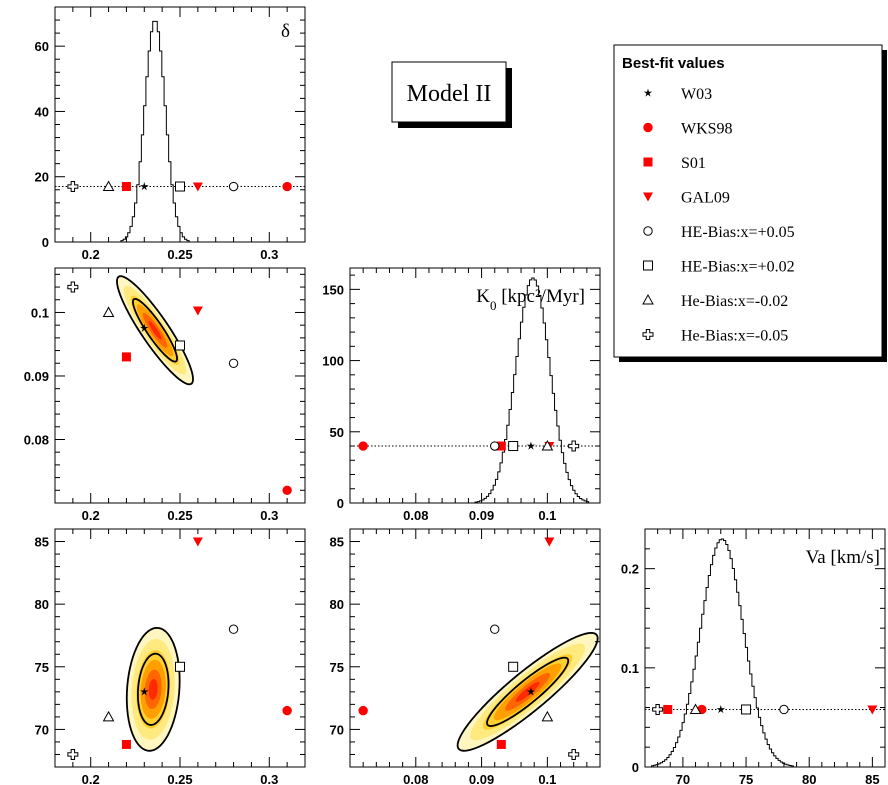 The image size is (888, 785). Describe the element at coordinates (36, 439) in the screenshot. I see `y-tick-label: 0.08` at that location.